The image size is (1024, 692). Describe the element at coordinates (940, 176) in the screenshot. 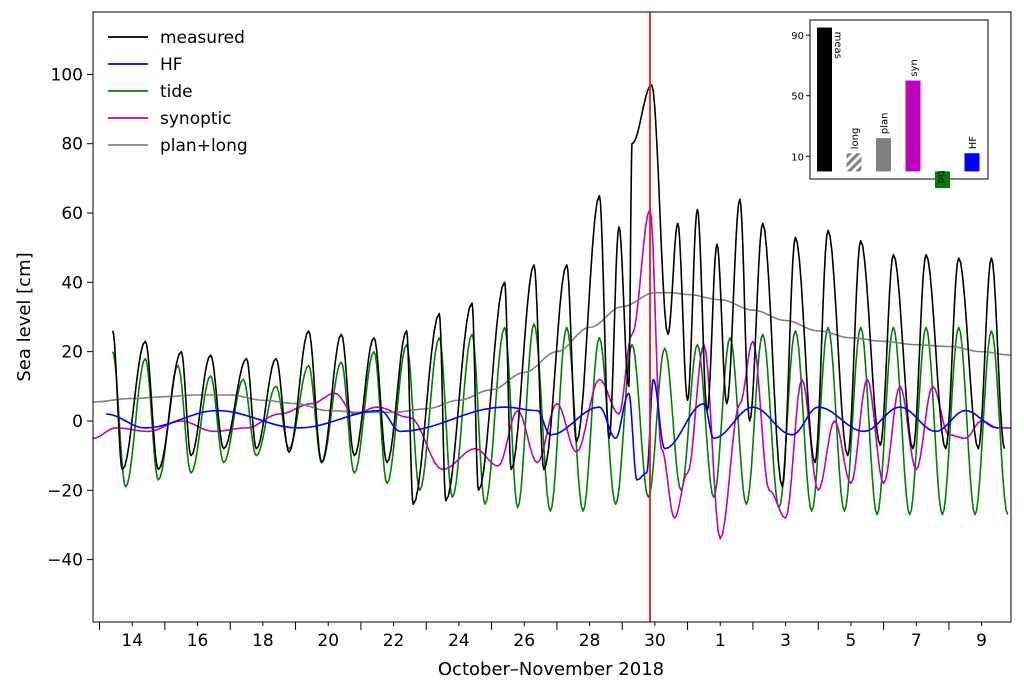

I see `inset-bar-label: tid` at that location.